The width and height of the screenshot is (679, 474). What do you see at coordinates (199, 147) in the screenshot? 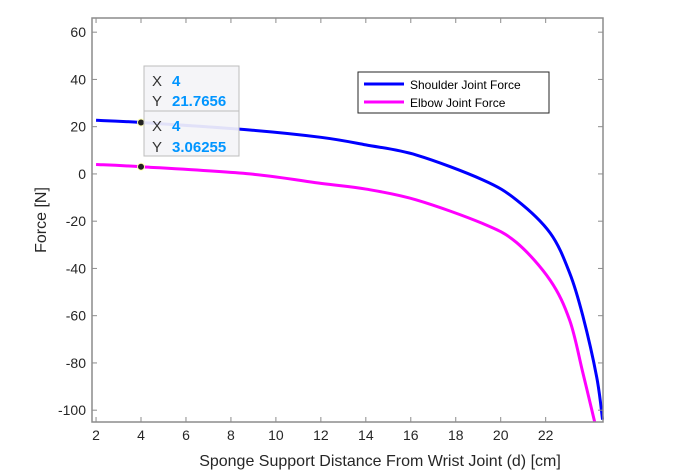
I see `datatip-y-value: 3.06255` at bounding box center [199, 147].